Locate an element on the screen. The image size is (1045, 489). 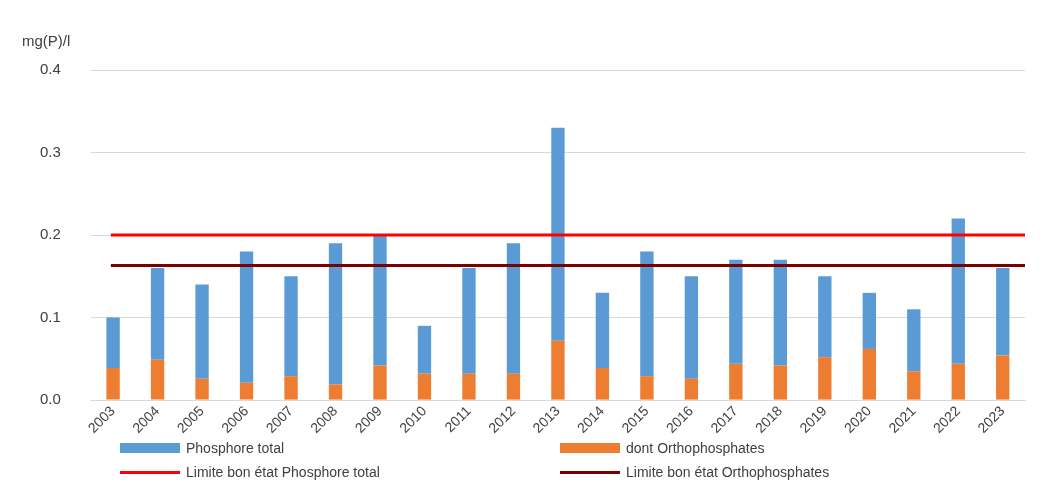
legend-label: Phosphore total is located at coordinates (235, 448).